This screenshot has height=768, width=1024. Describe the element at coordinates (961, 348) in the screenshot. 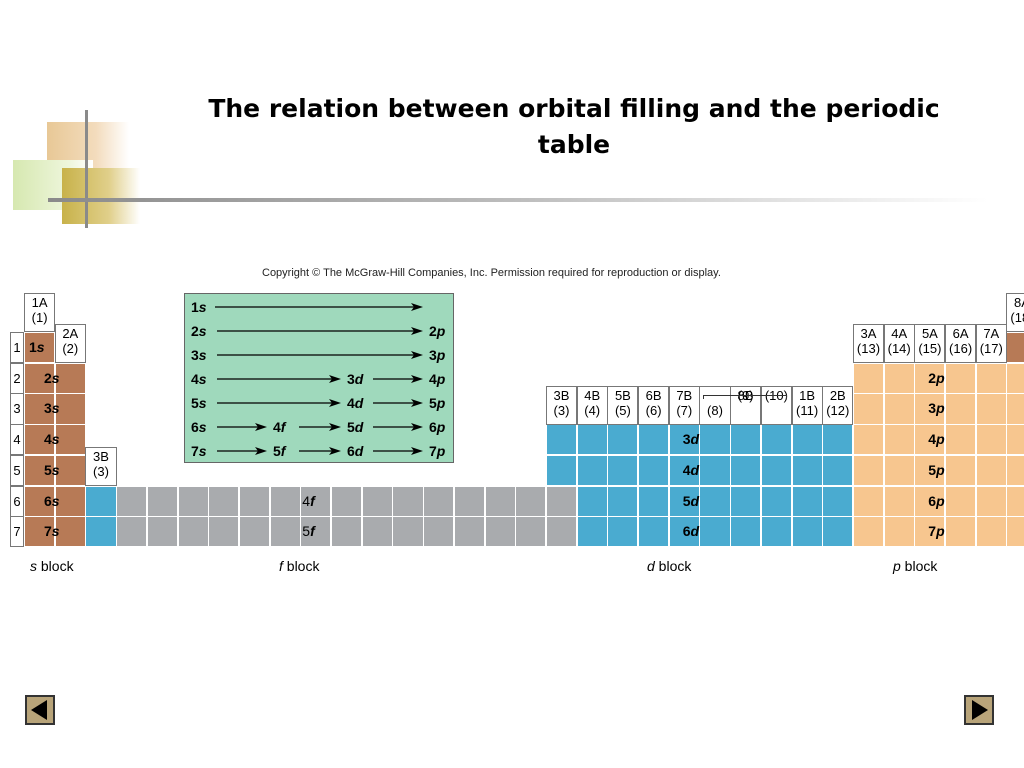

I see `group-header-number: (16)` at that location.